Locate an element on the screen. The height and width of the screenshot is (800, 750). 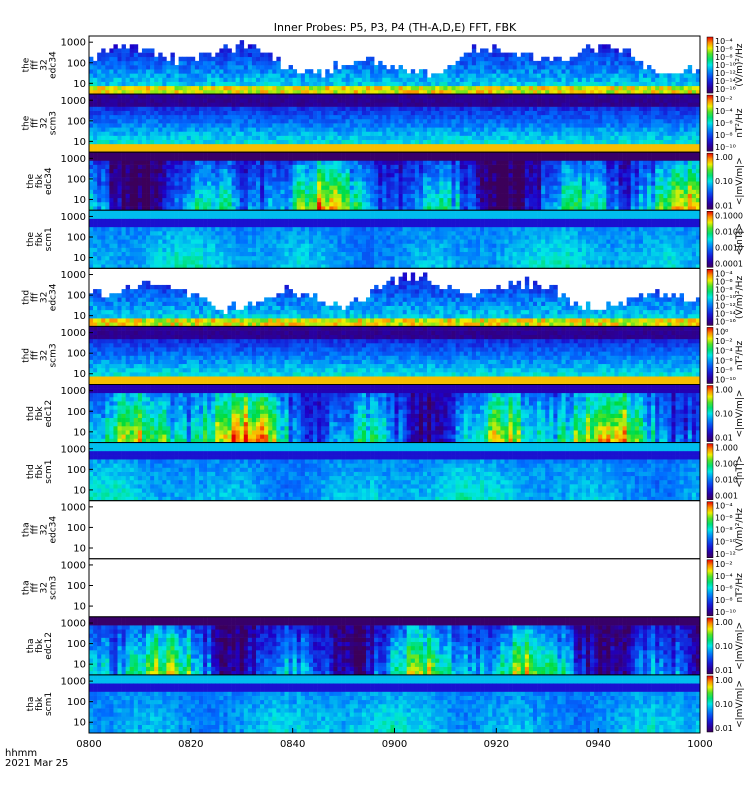
colorbar-tick-label: 10⁰ is located at coordinates (721, 331).